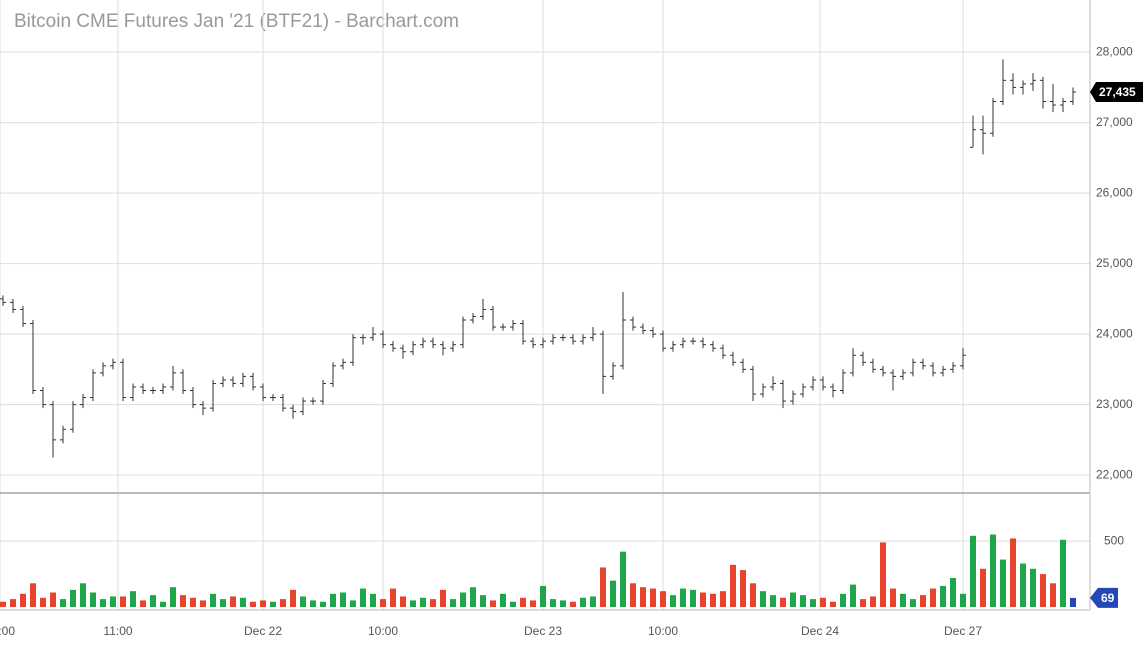 The image size is (1145, 645). I want to click on x-tick-label: Dec 23, so click(543, 631).